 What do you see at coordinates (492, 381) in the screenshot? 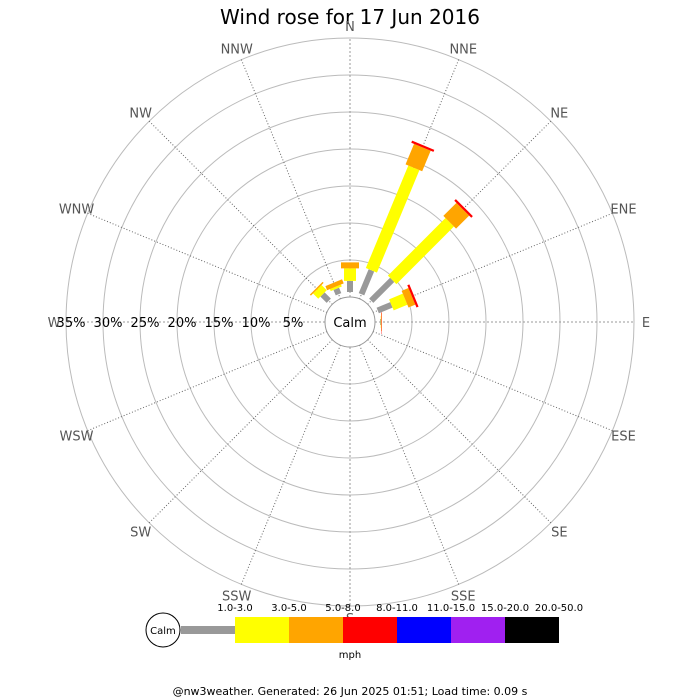
I see `spoke-ESE` at bounding box center [492, 381].